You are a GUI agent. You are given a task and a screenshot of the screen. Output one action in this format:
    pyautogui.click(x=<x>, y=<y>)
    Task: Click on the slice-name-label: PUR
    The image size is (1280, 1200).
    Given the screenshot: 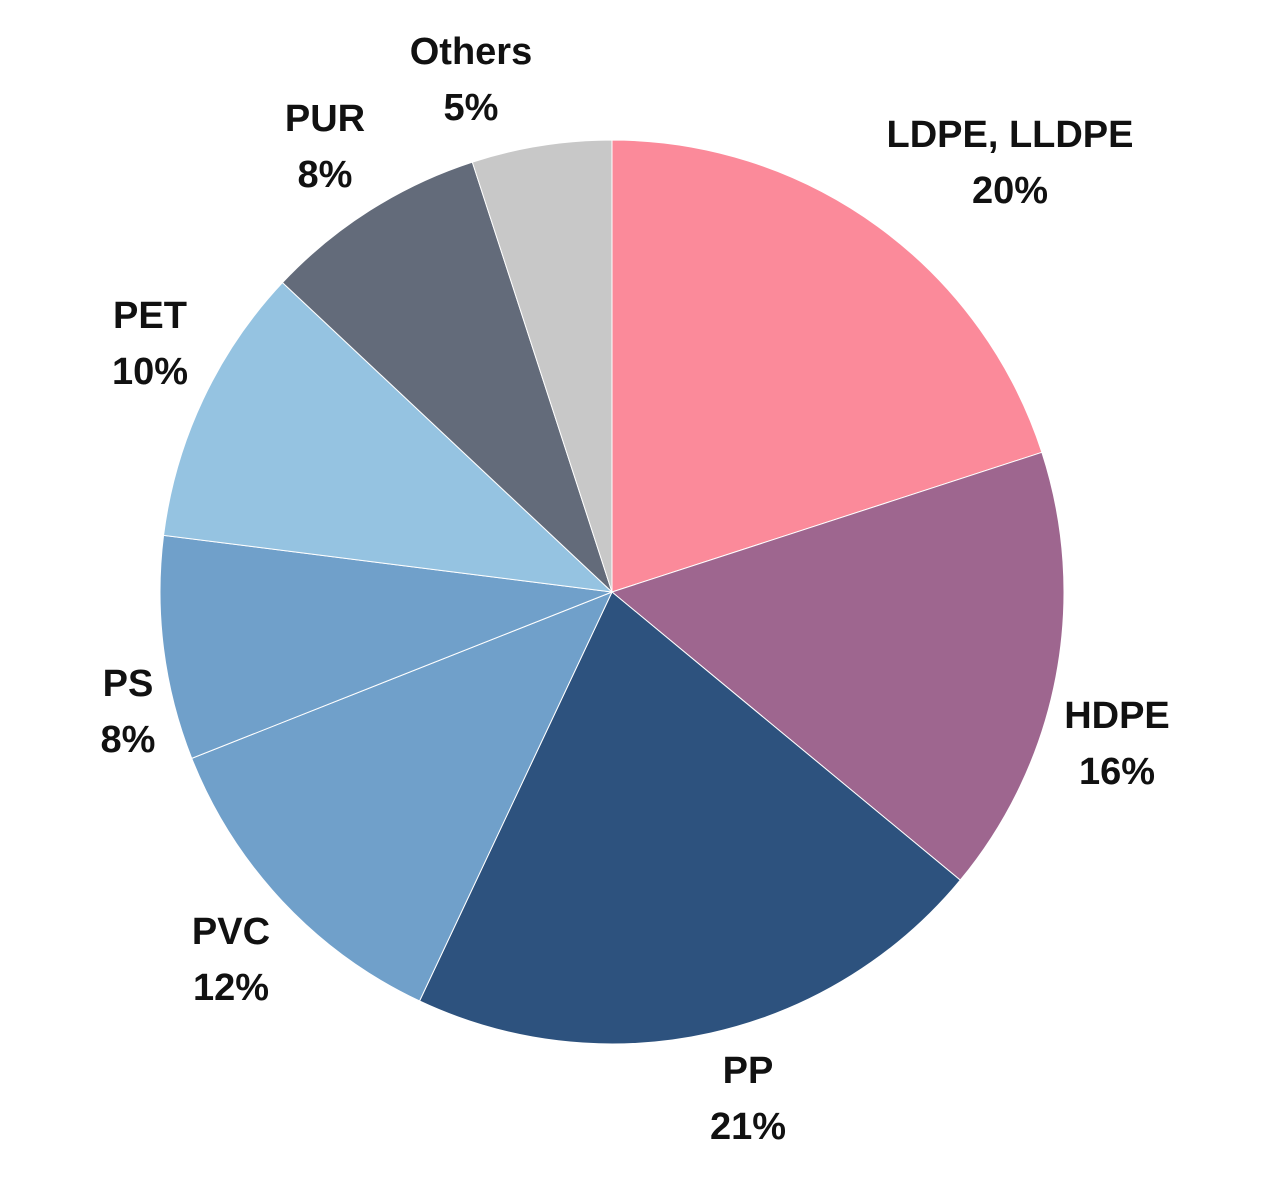 What is the action you would take?
    pyautogui.click(x=325, y=119)
    